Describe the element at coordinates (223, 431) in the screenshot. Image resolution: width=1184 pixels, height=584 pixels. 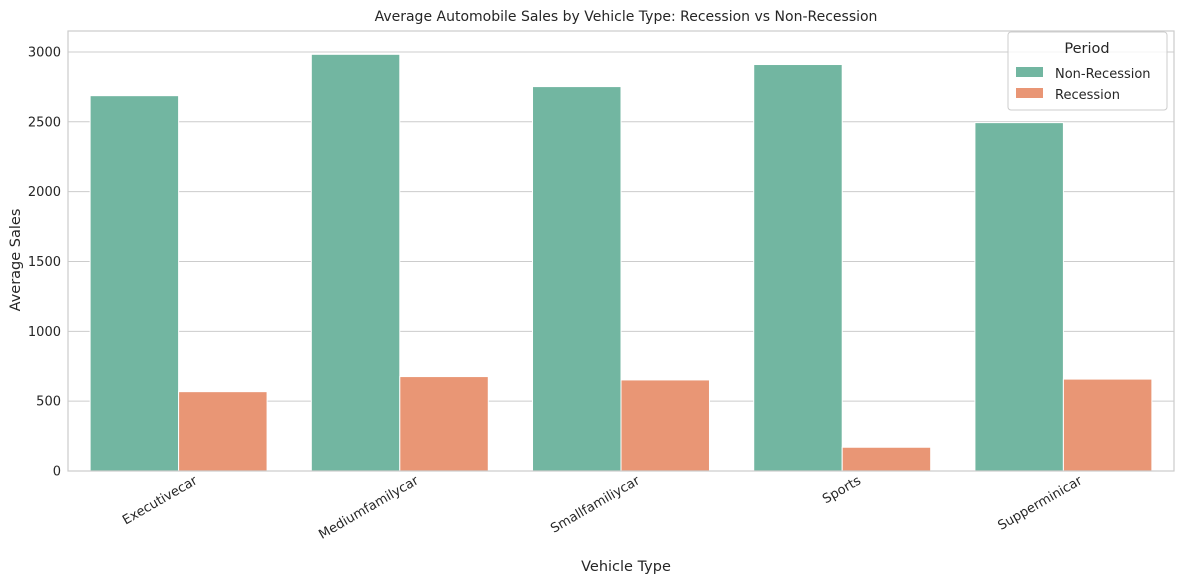
I see `bar-recession-executivecar` at that location.